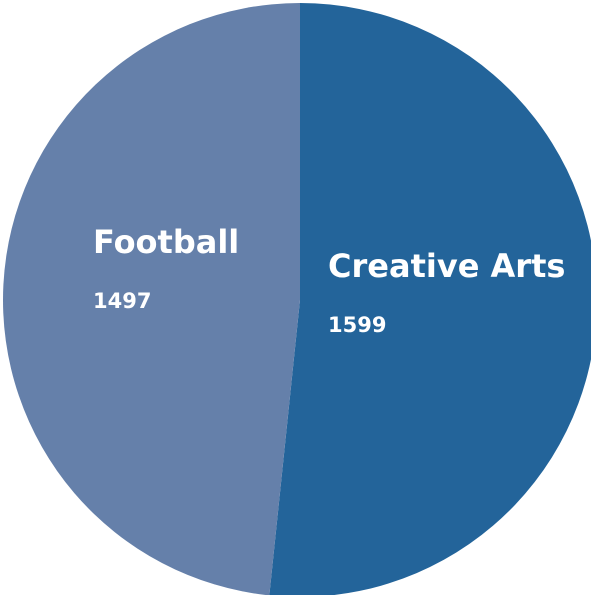 This screenshot has height=595, width=591. What do you see at coordinates (446, 266) in the screenshot?
I see `slice-label-creative-arts: Creative Arts` at bounding box center [446, 266].